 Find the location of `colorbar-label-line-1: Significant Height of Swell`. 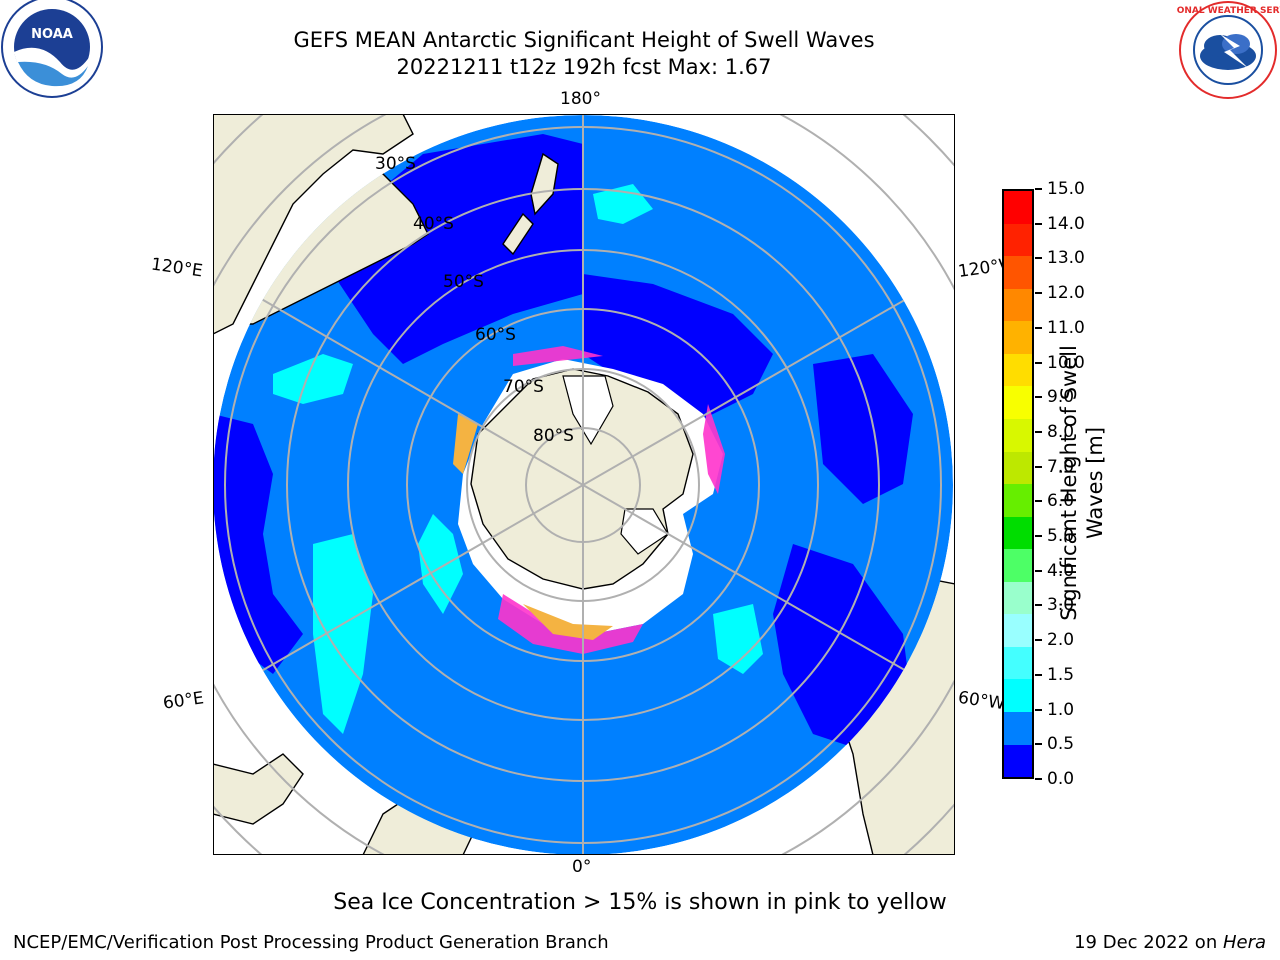

colorbar-label-line-1: Significant Height of Swell is located at coordinates (1069, 483).